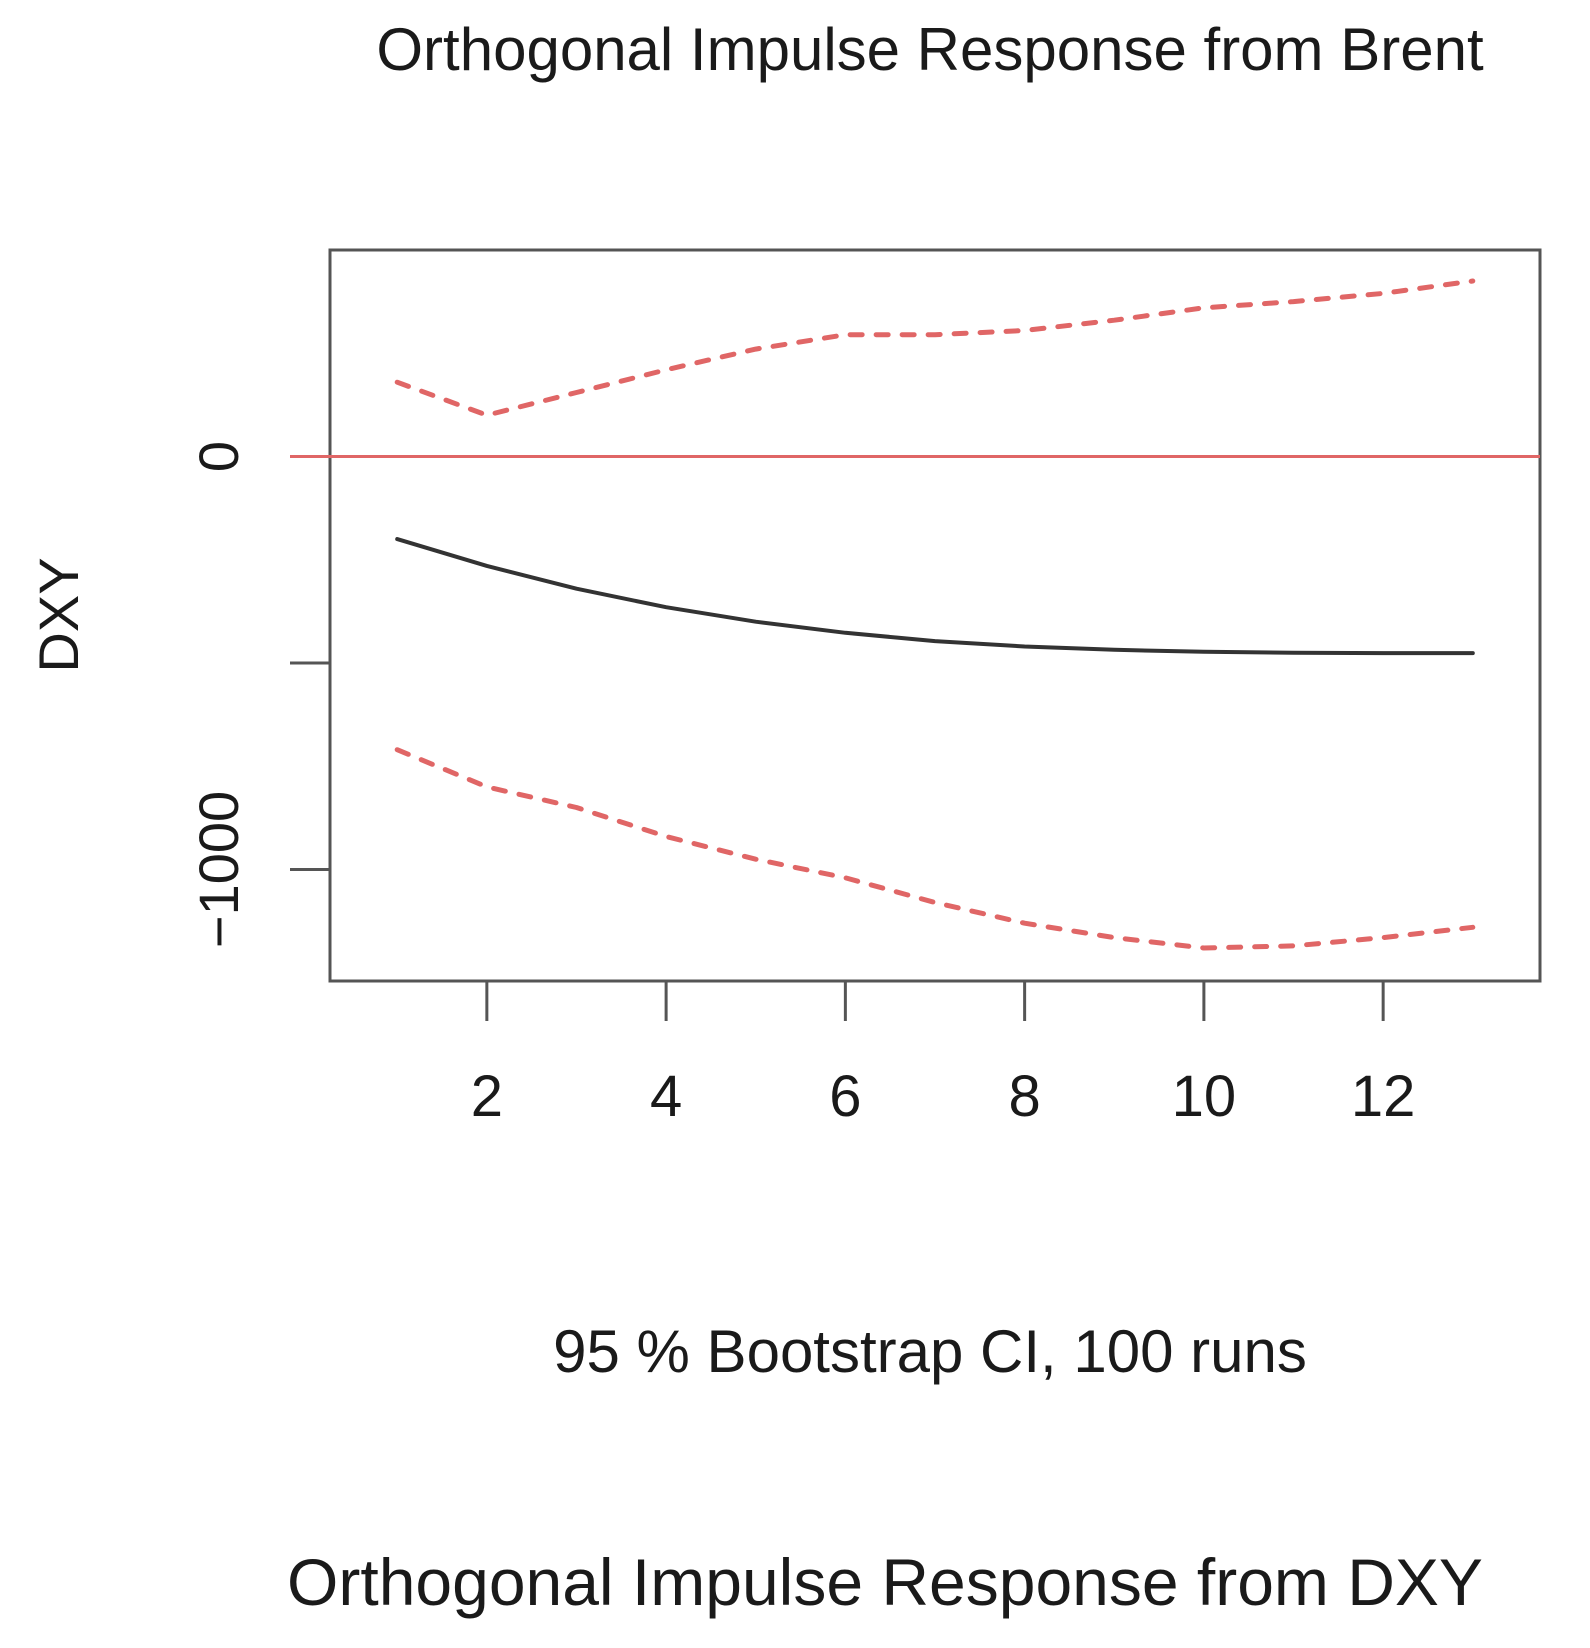 This screenshot has width=1590, height=1648. Describe the element at coordinates (885, 1582) in the screenshot. I see `next-chart-title: Orthogonal Impulse Response from DXY` at that location.